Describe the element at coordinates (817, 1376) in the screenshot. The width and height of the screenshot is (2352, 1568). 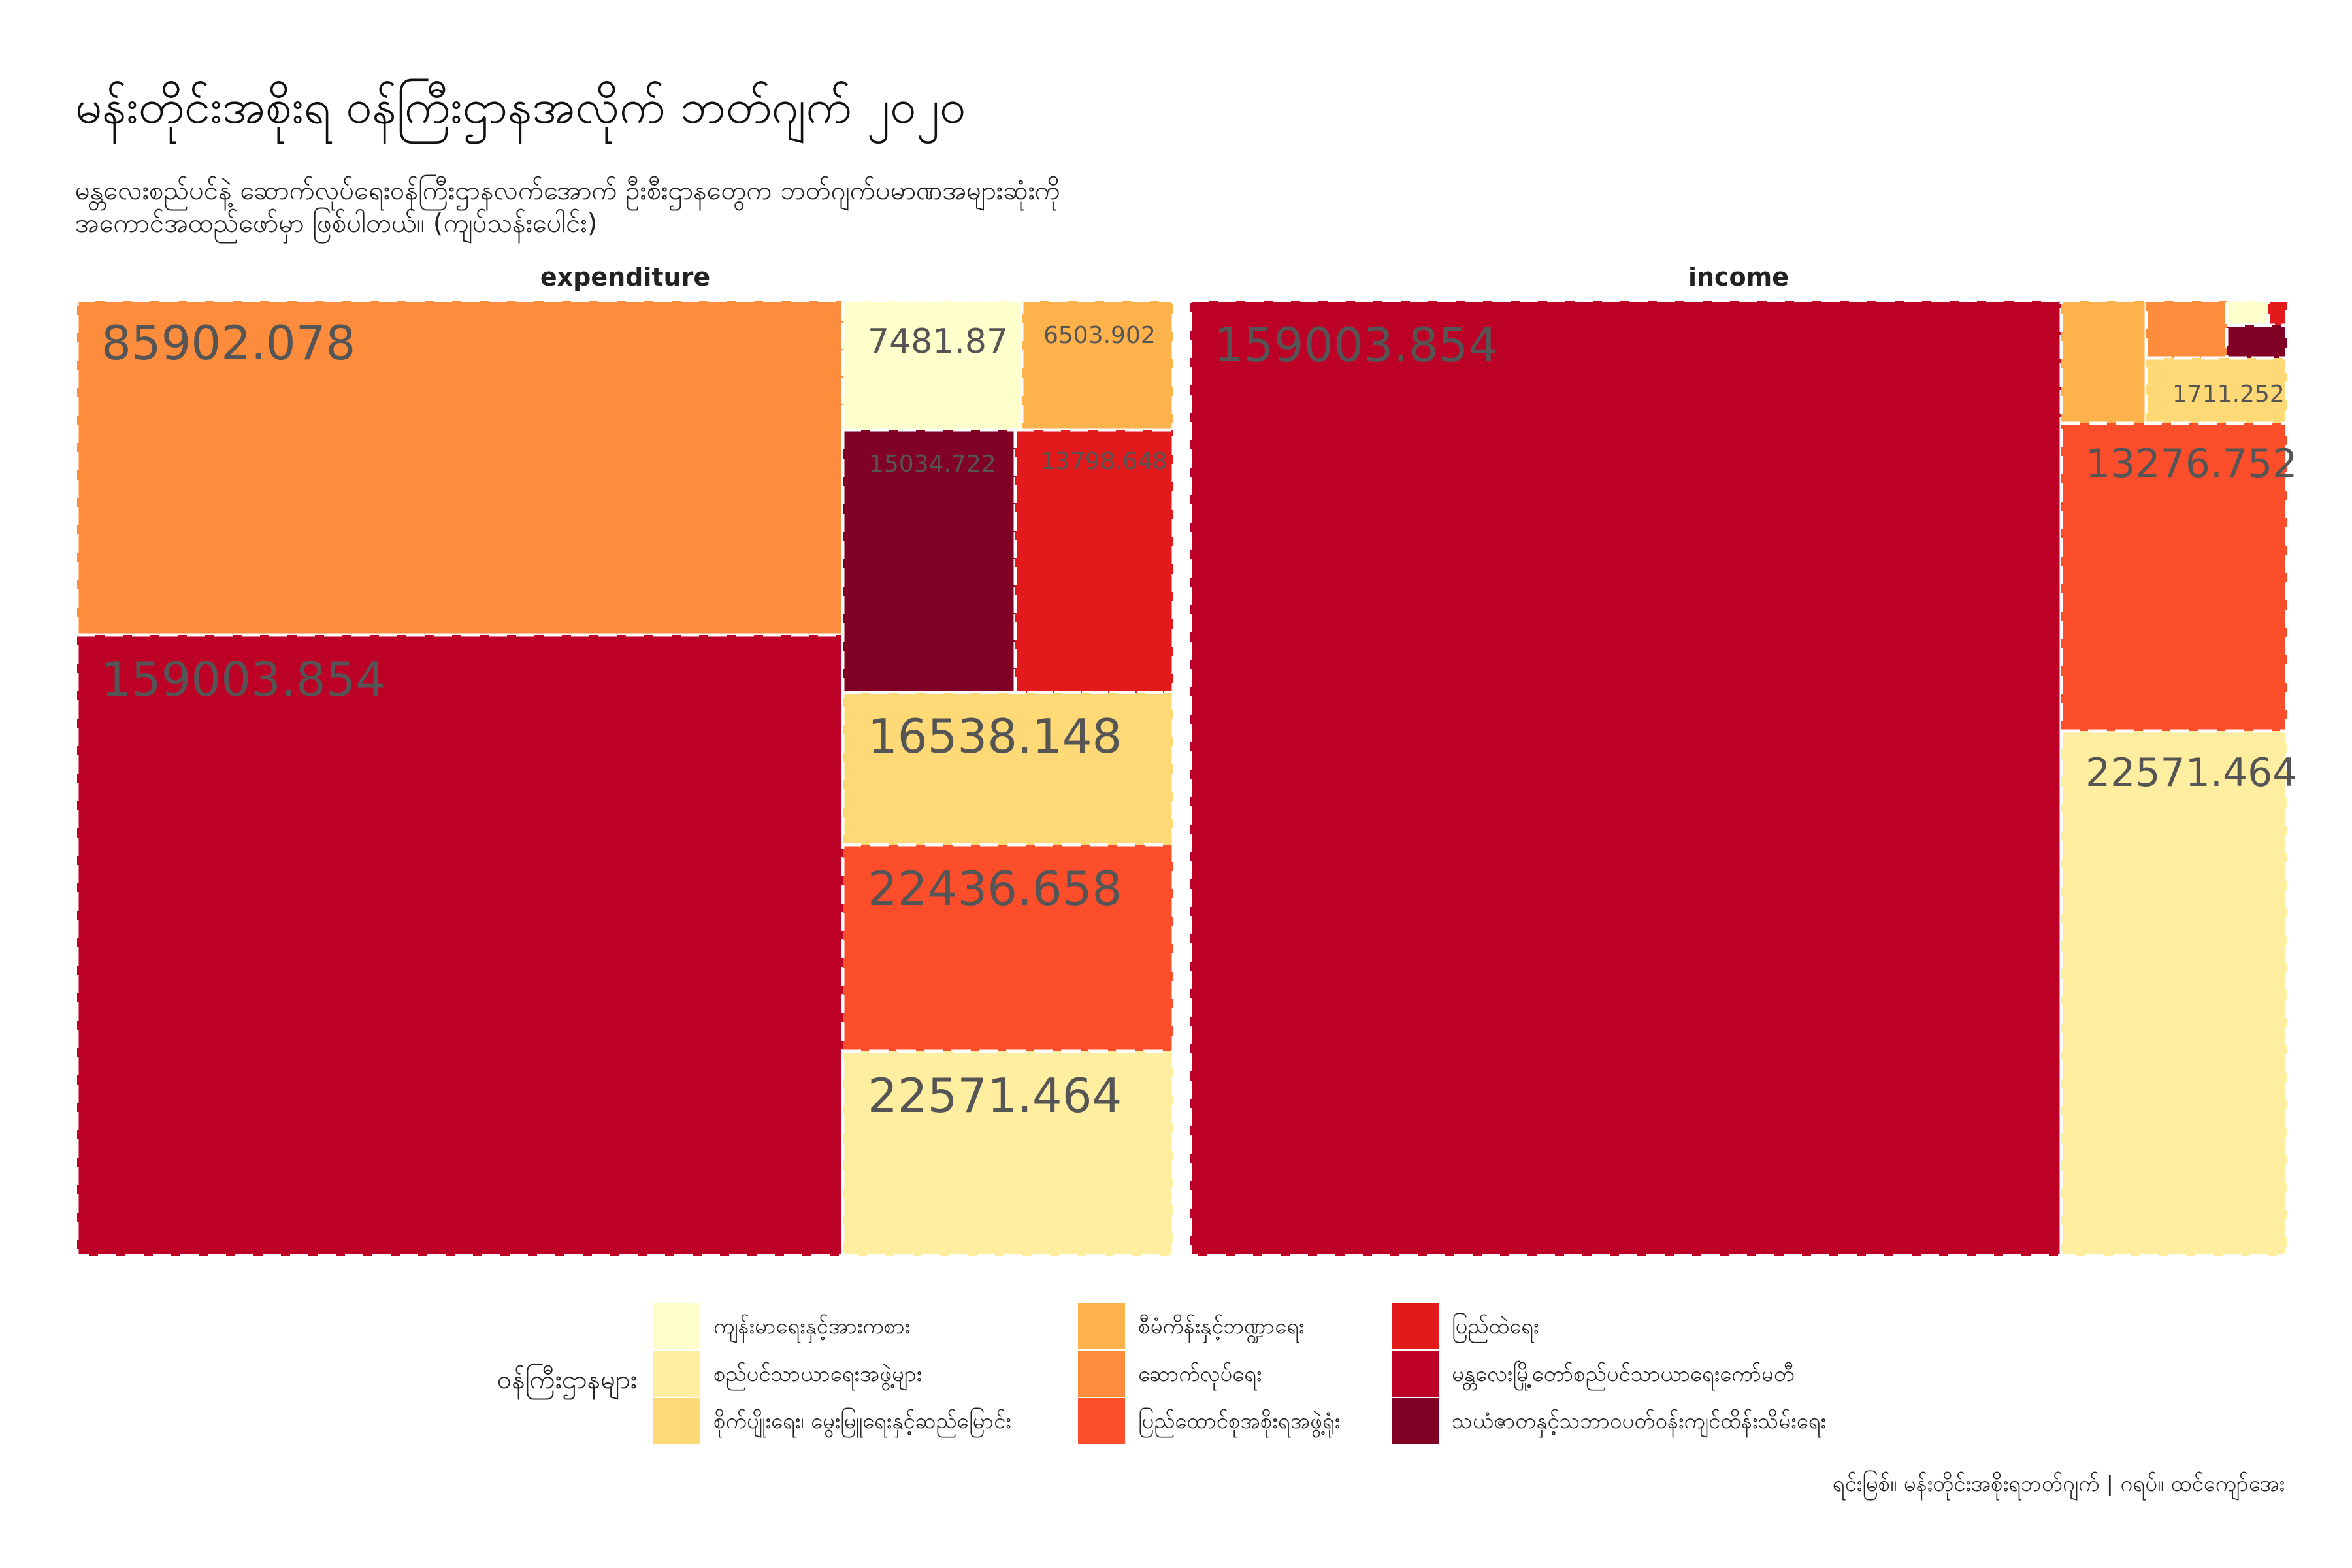
I see `legend-label-1: စည်ပင်သာယာရေးအဖွဲ့များ` at that location.